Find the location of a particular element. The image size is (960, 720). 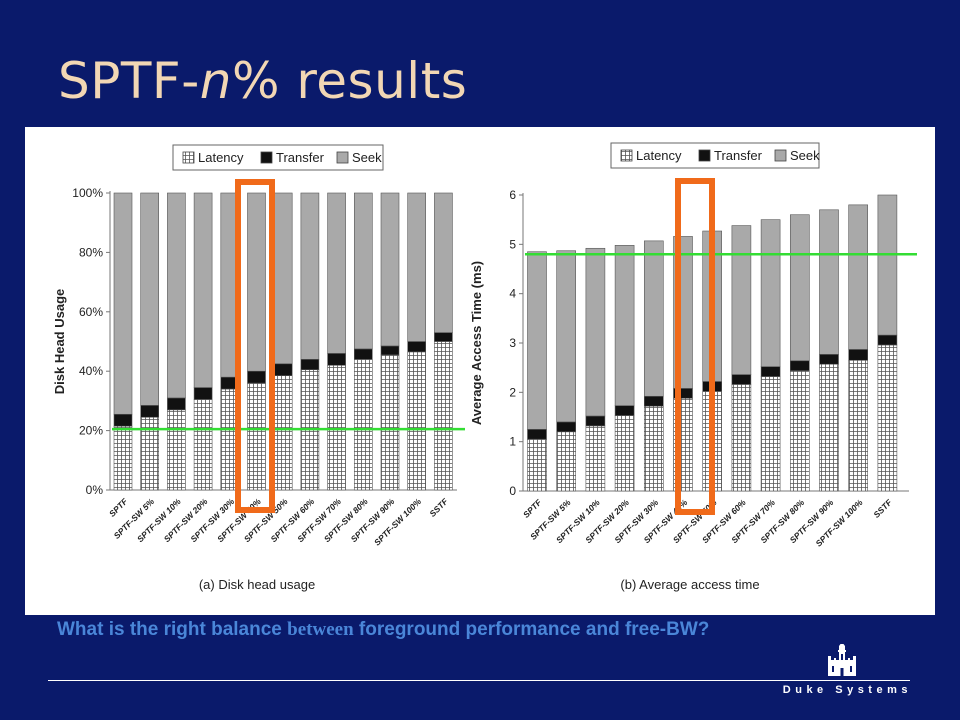

y-axis-title: Disk Head Usage is located at coordinates (59, 342).